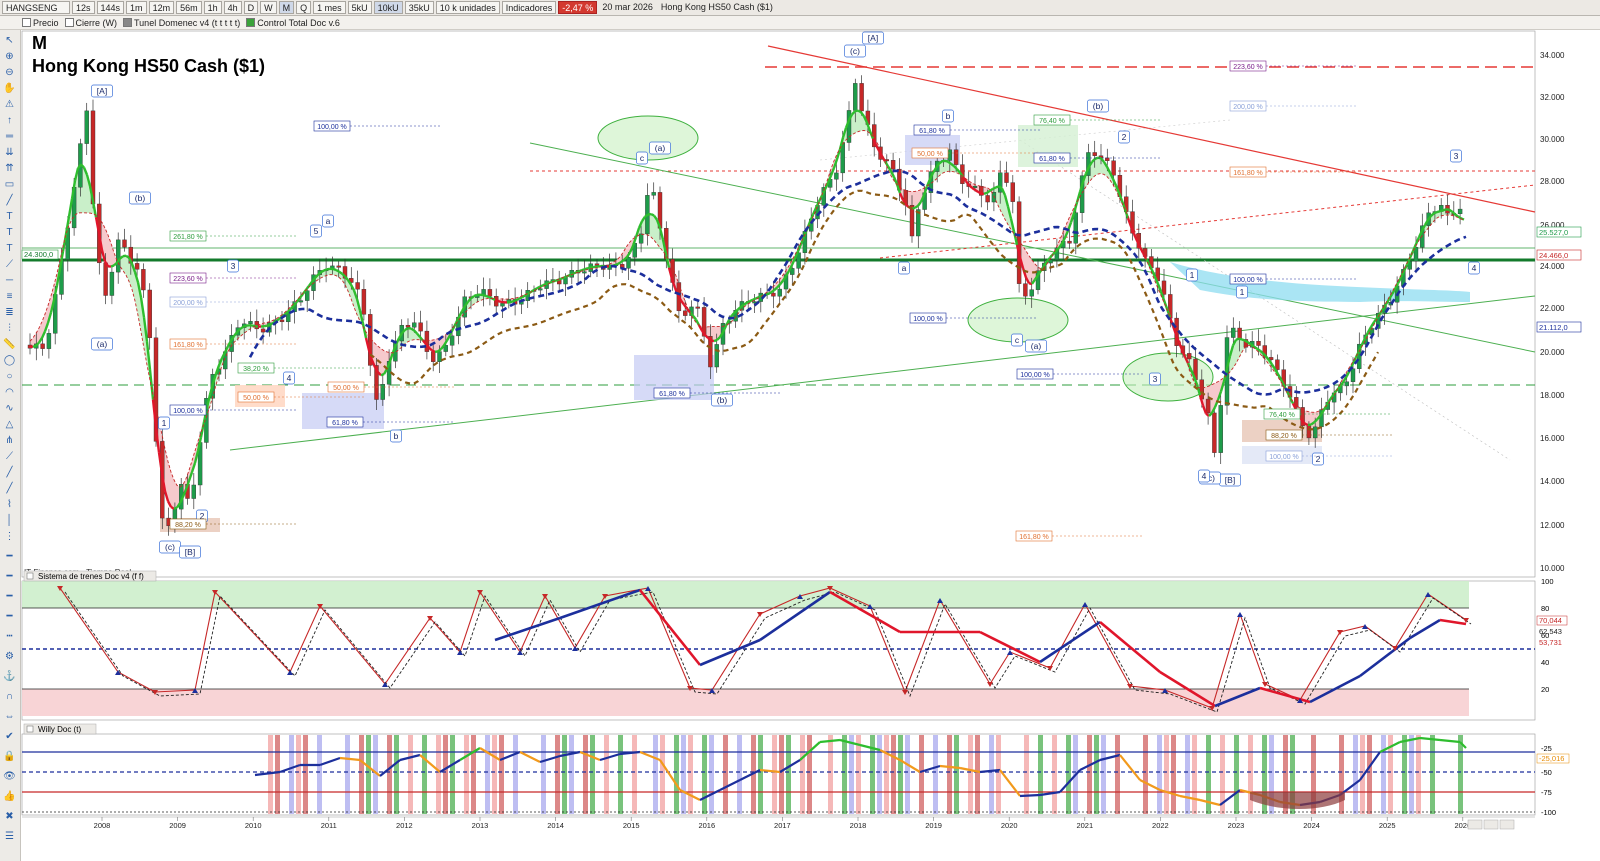 Image resolution: width=1600 pixels, height=861 pixels. Describe the element at coordinates (9, 556) in the screenshot. I see `hl-green-icon: ━` at that location.